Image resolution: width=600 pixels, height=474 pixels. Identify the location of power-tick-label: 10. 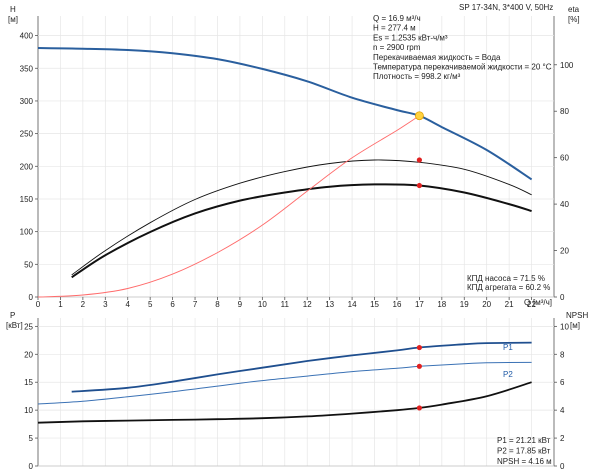
(28, 410).